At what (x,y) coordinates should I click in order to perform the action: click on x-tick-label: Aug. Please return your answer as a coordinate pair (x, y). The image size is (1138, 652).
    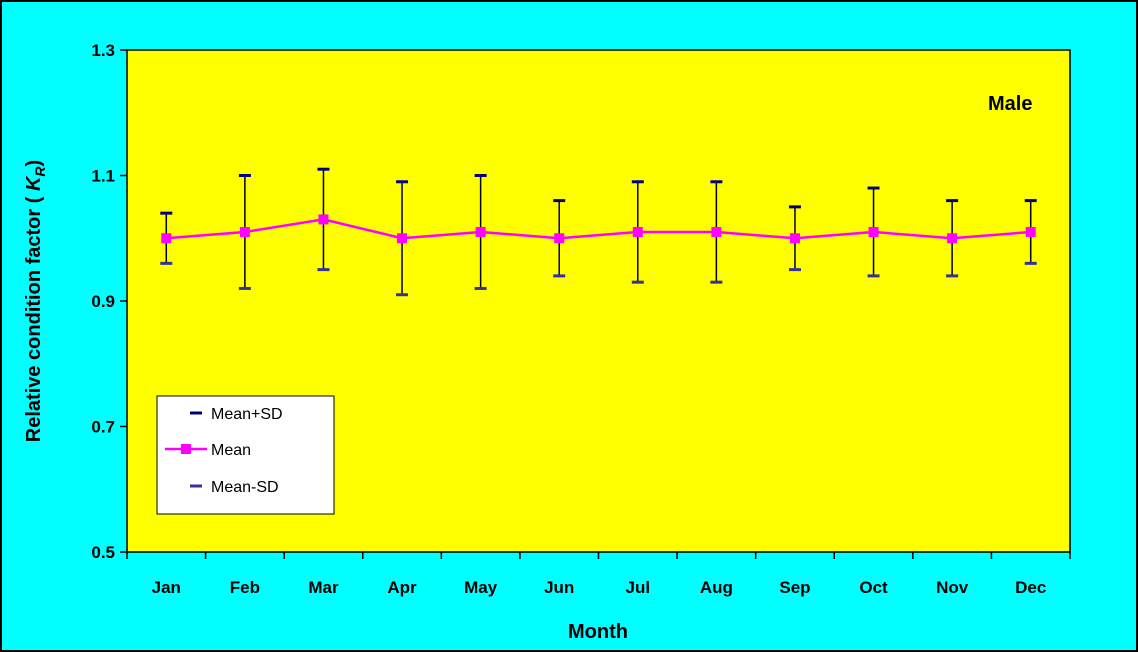
    Looking at the image, I should click on (716, 587).